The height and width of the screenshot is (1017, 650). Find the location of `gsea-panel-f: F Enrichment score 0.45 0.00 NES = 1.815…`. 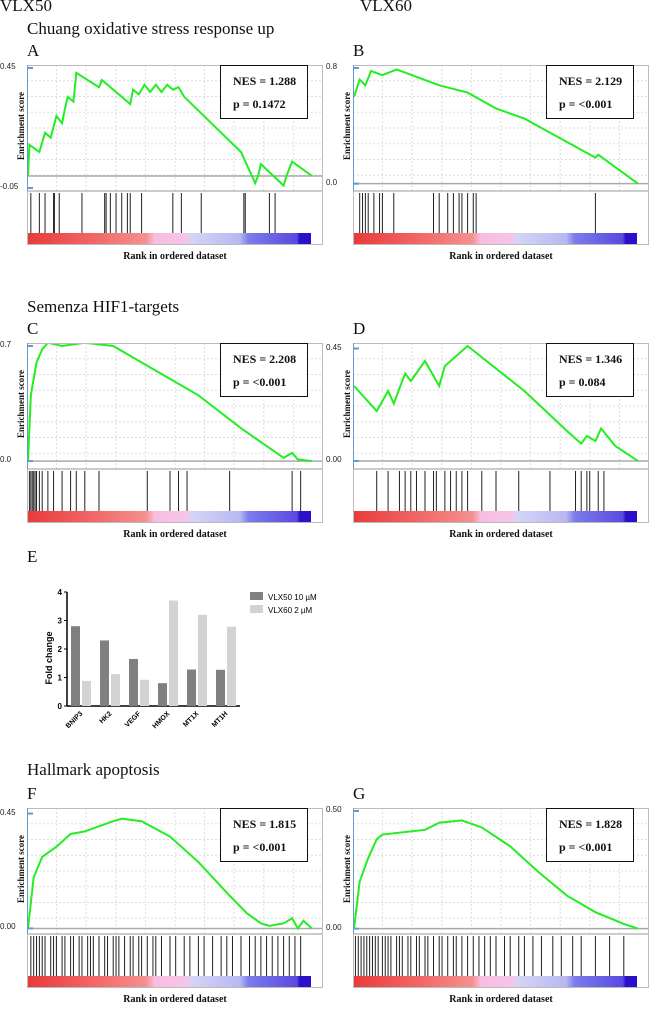

gsea-panel-f: F Enrichment score 0.45 0.00 NES = 1.815… is located at coordinates (161, 896).